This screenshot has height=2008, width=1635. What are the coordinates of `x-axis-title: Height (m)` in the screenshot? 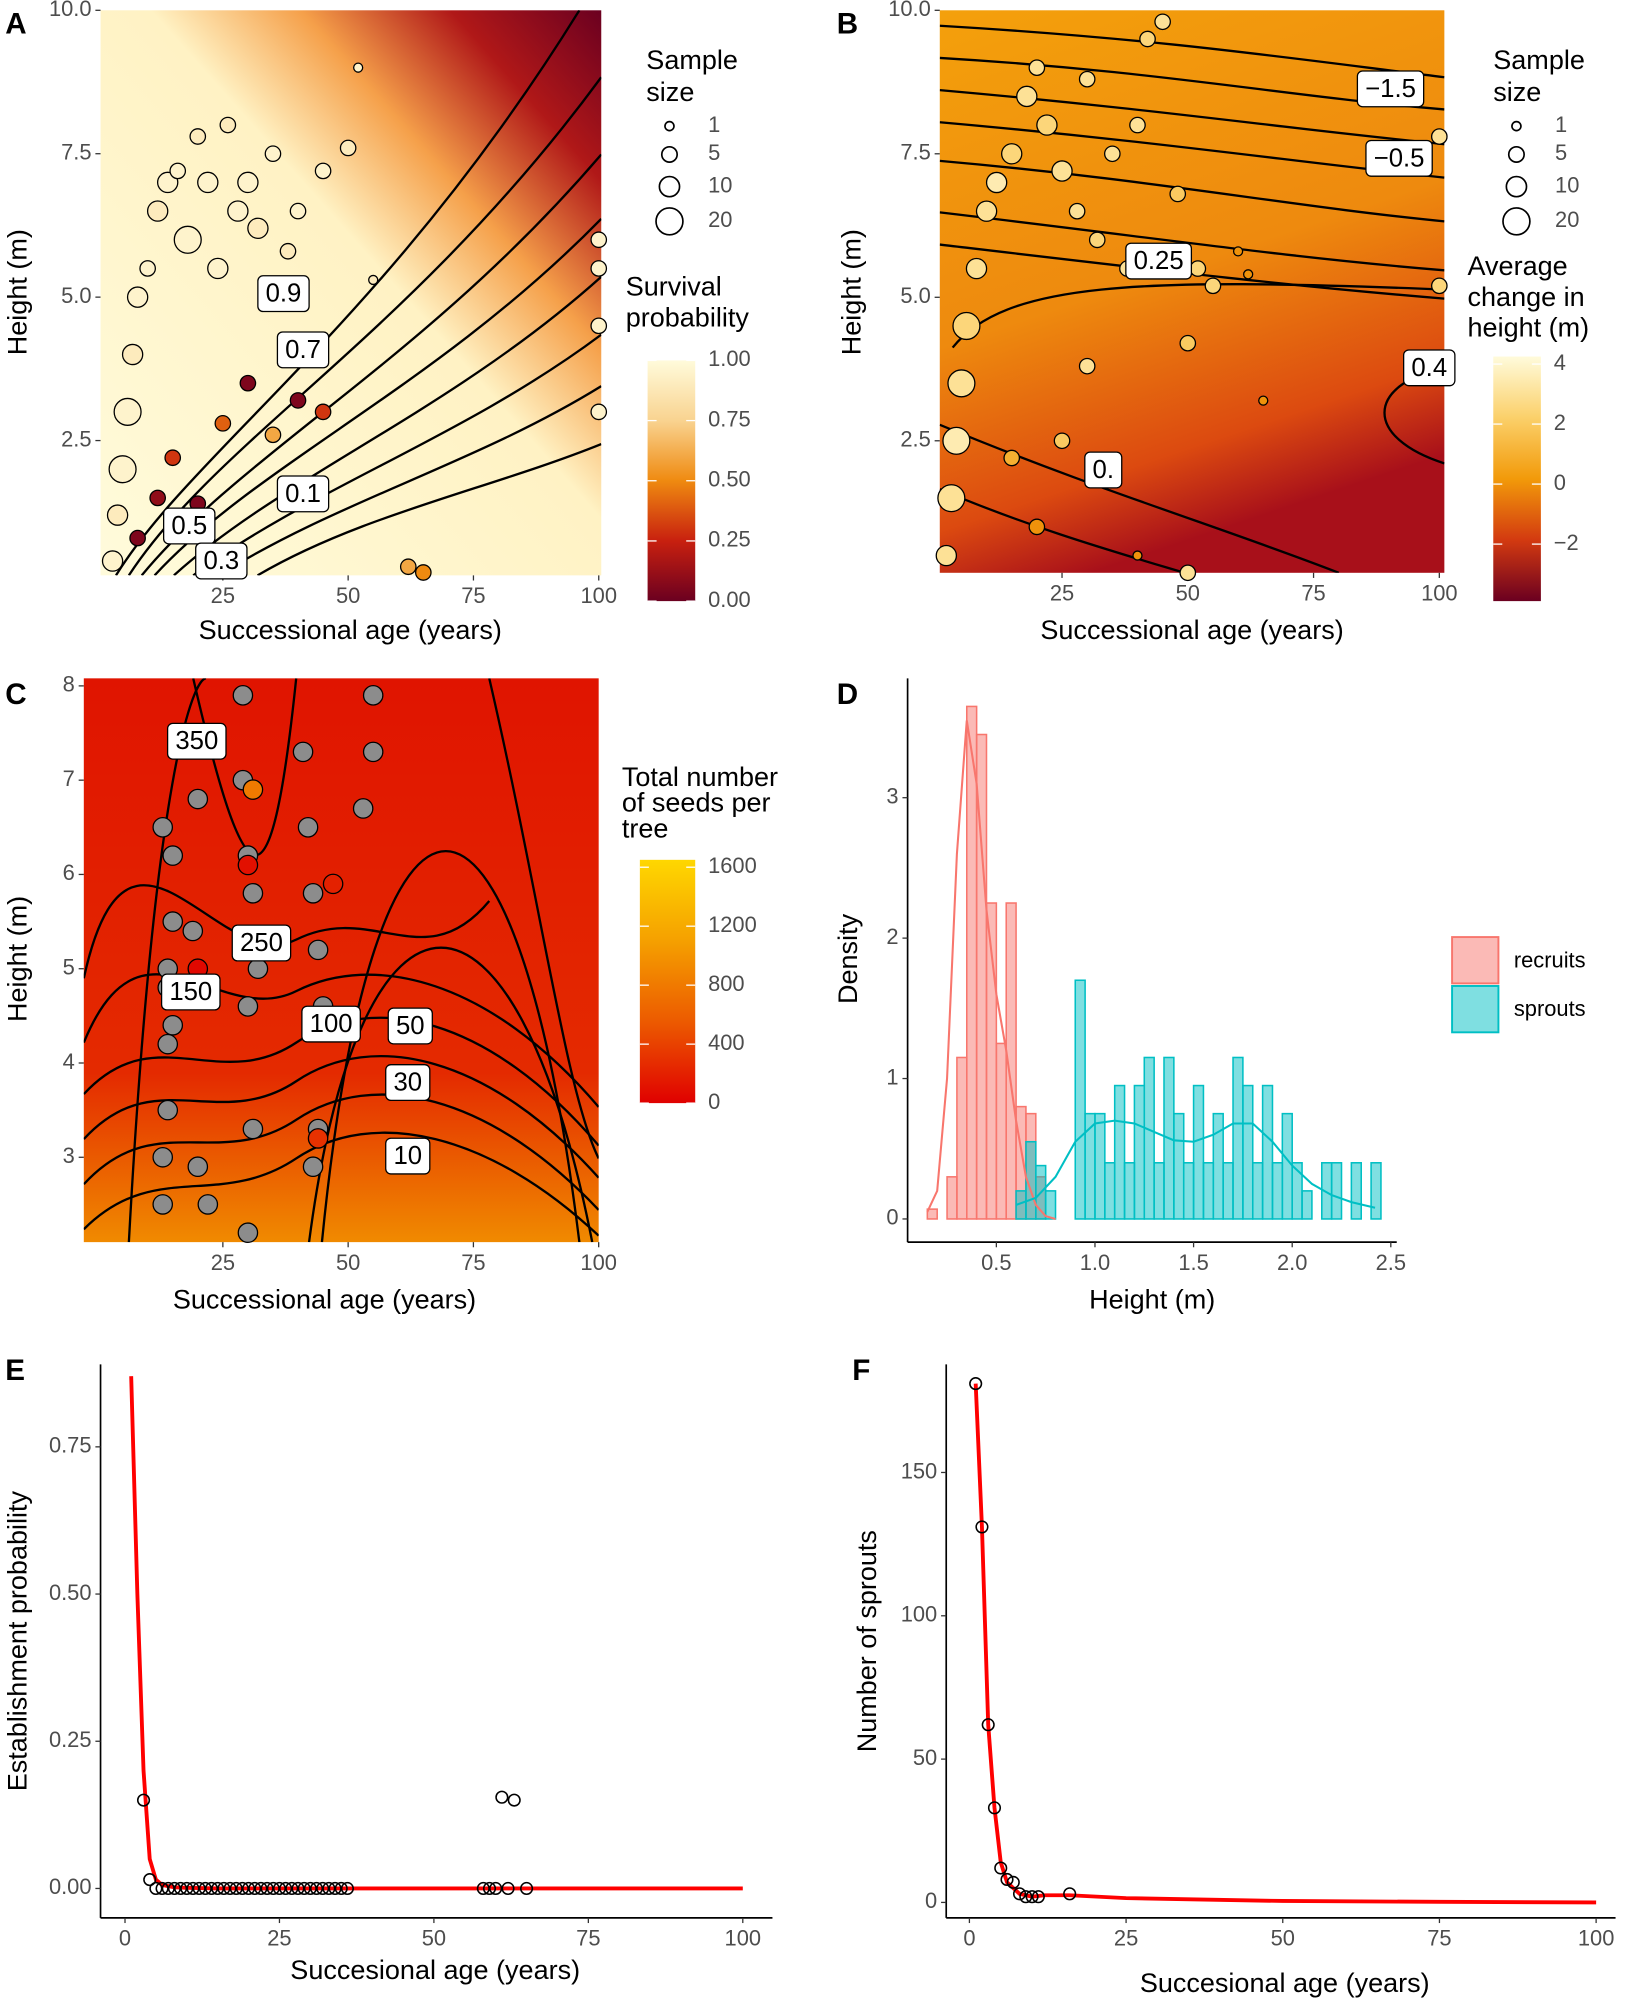 It's located at (1152, 1299).